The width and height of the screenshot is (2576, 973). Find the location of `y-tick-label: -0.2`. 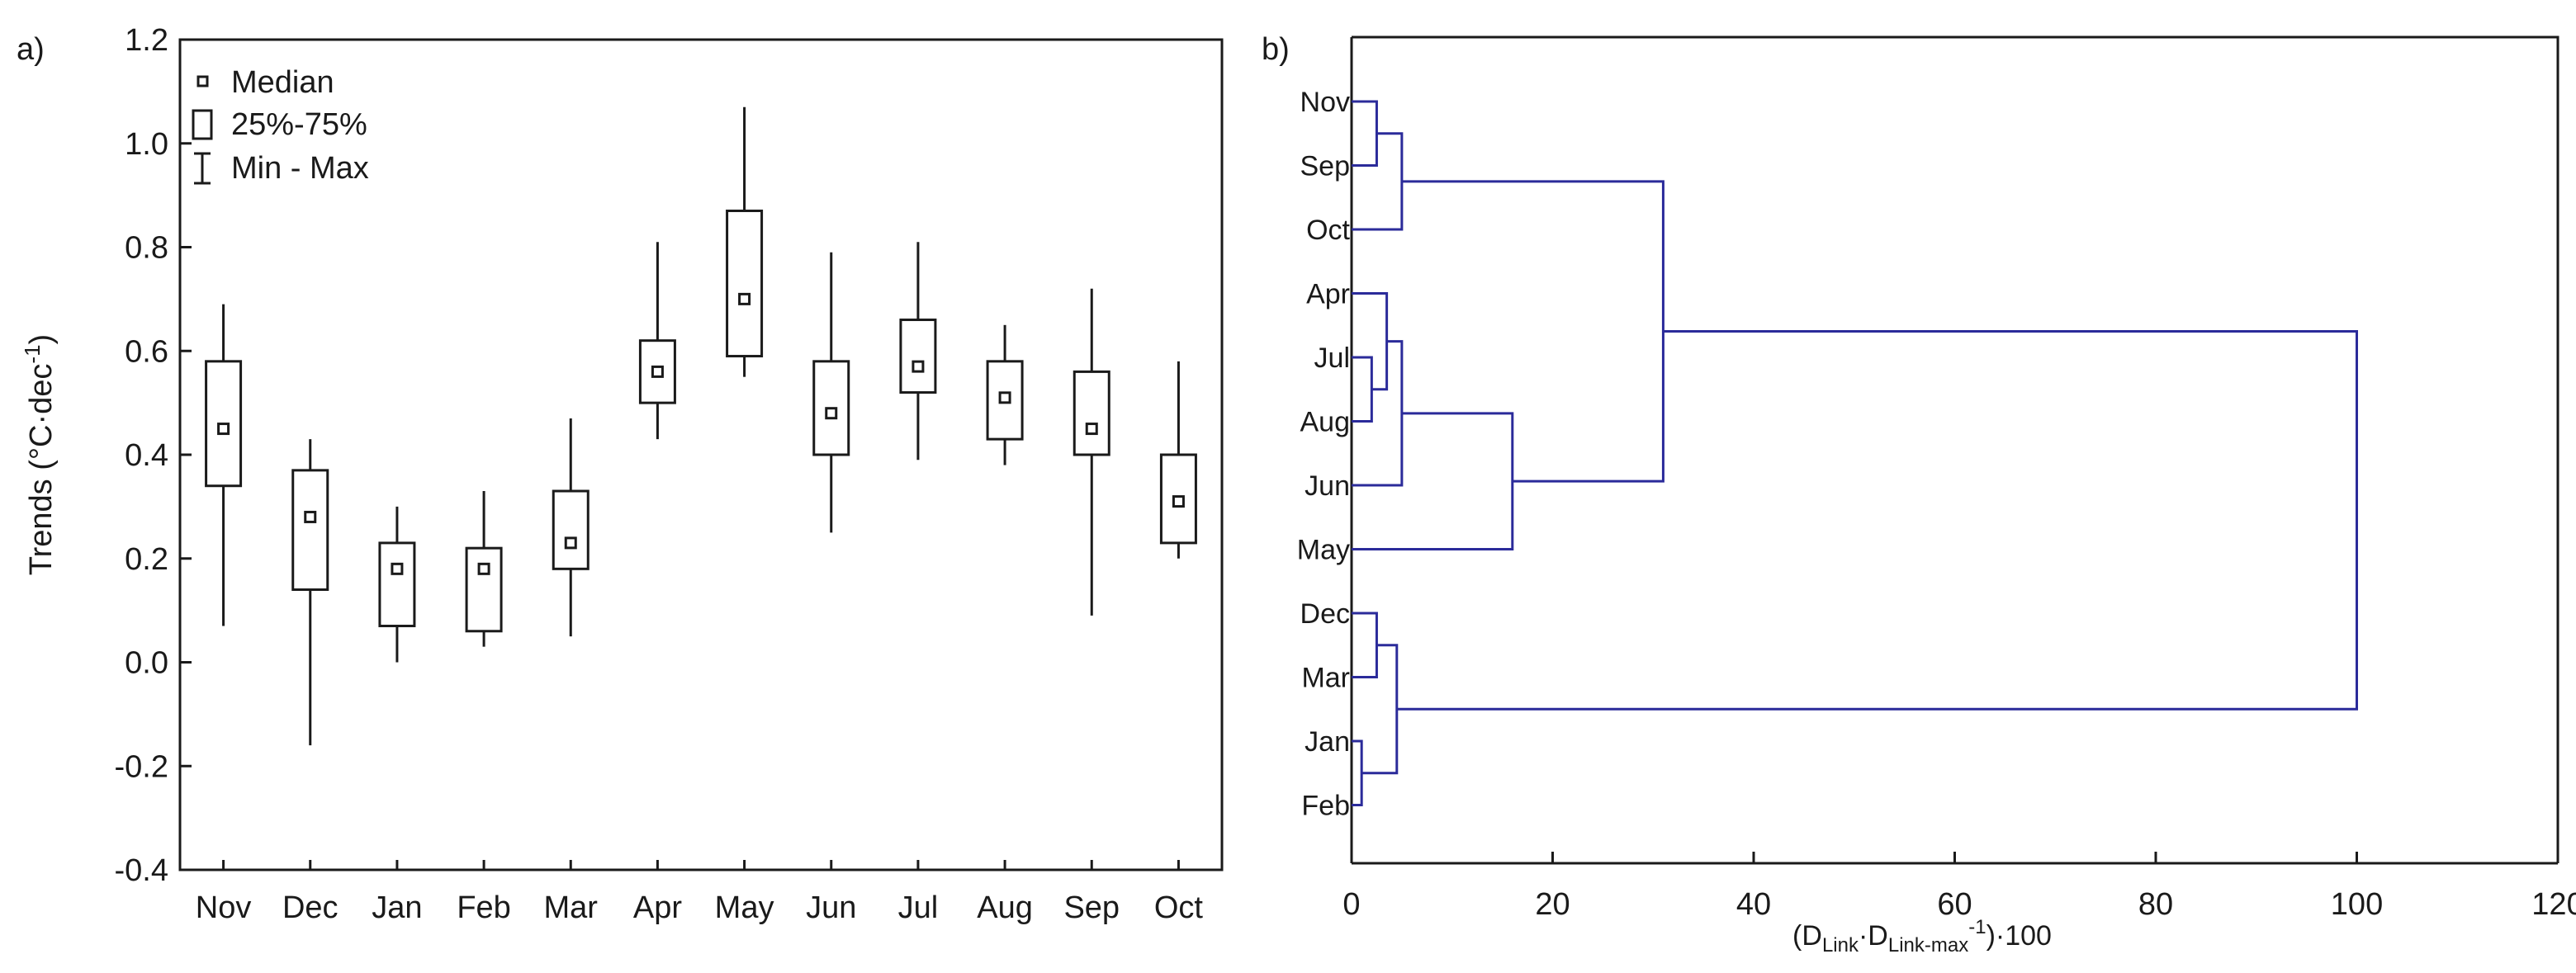

y-tick-label: -0.2 is located at coordinates (141, 766).